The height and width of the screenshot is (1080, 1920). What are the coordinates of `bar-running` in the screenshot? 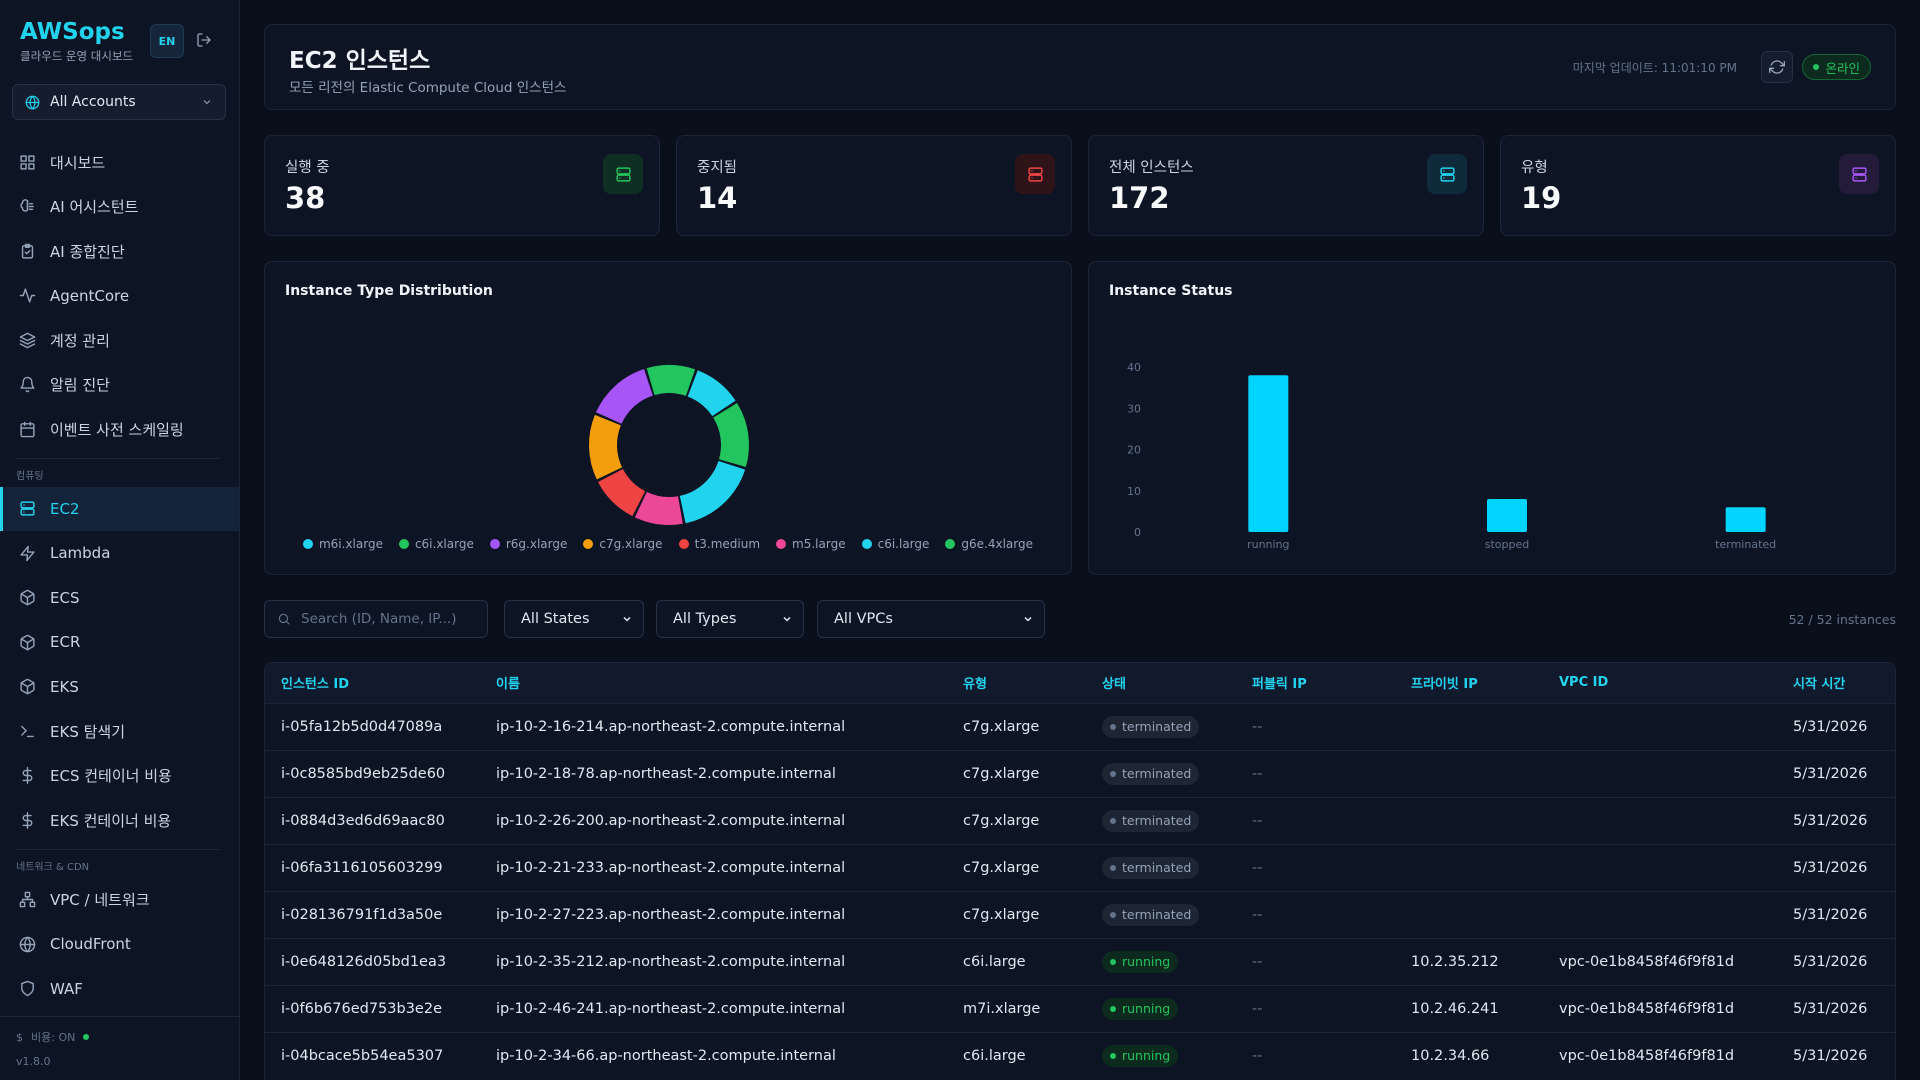 It's located at (1268, 453).